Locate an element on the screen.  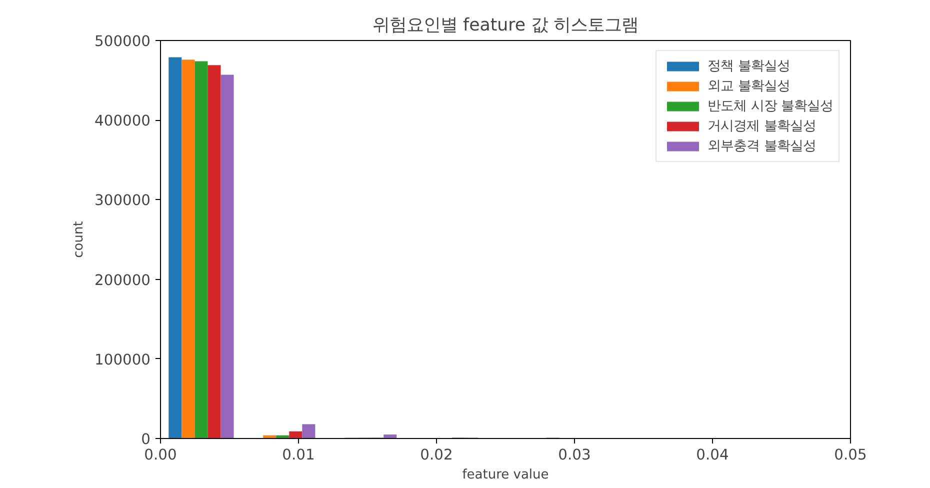
legend-label: 반도체 시장 불확실성 is located at coordinates (770, 106).